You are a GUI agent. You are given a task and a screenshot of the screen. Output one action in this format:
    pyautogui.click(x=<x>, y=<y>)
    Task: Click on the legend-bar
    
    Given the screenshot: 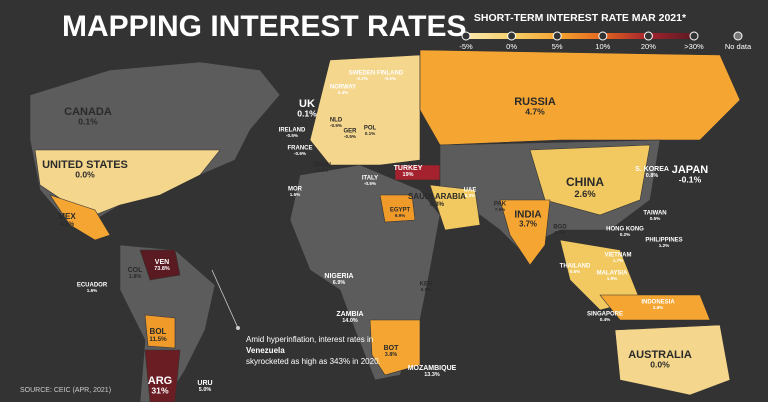 What is the action you would take?
    pyautogui.click(x=580, y=36)
    